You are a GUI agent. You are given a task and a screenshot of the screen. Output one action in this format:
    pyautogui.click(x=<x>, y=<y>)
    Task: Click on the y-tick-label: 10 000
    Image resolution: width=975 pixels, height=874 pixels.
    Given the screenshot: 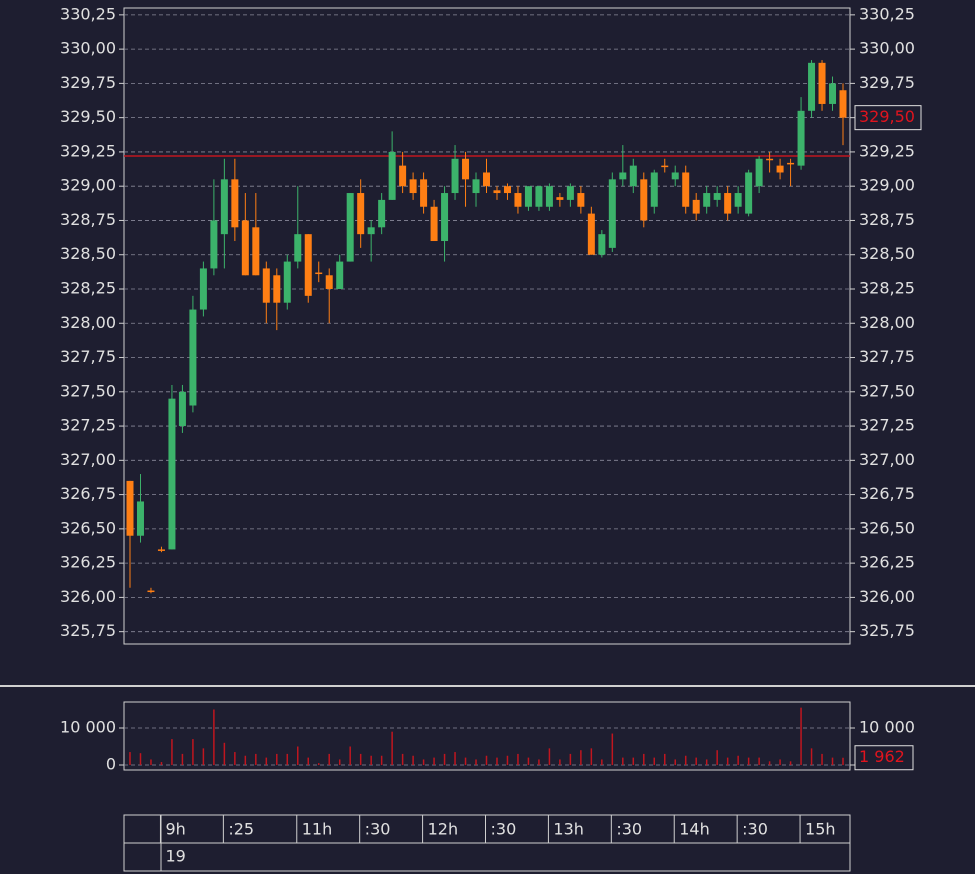 What is the action you would take?
    pyautogui.click(x=887, y=727)
    